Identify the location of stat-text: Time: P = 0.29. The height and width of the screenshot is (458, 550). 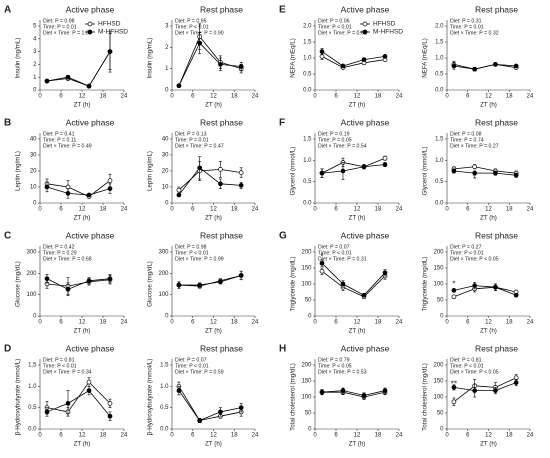
(60, 253).